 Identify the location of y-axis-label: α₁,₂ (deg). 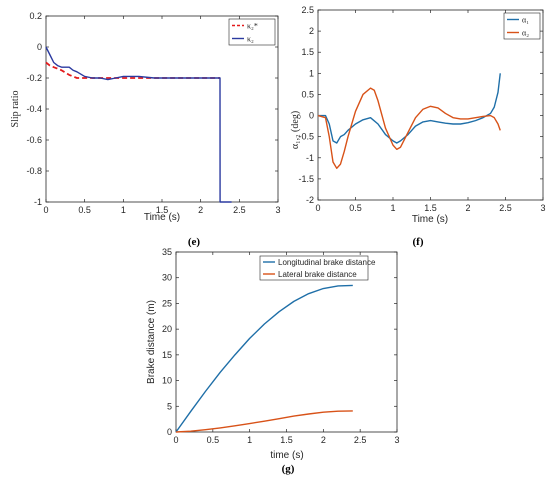
(295, 130).